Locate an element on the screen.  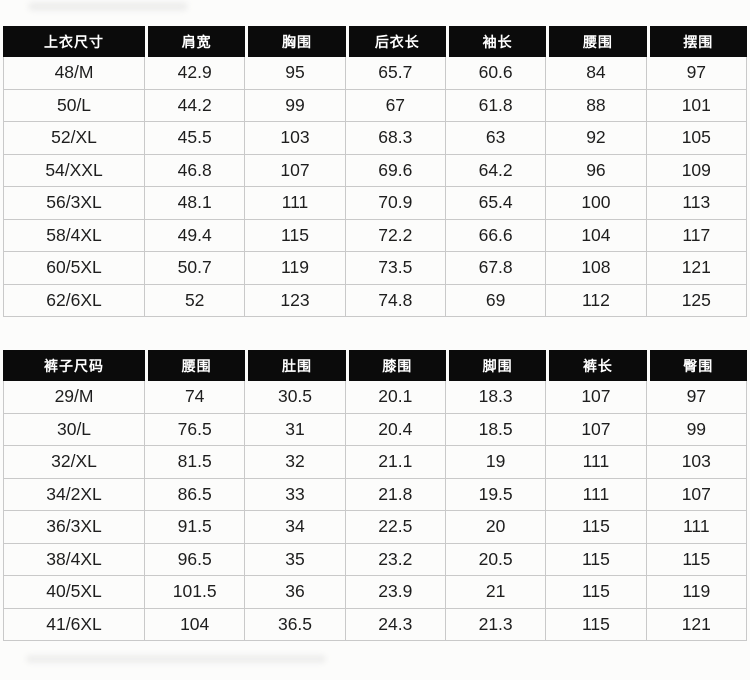
table-row: 48/M 42.9 95 65.7 60.6 84 97 is located at coordinates (375, 73).